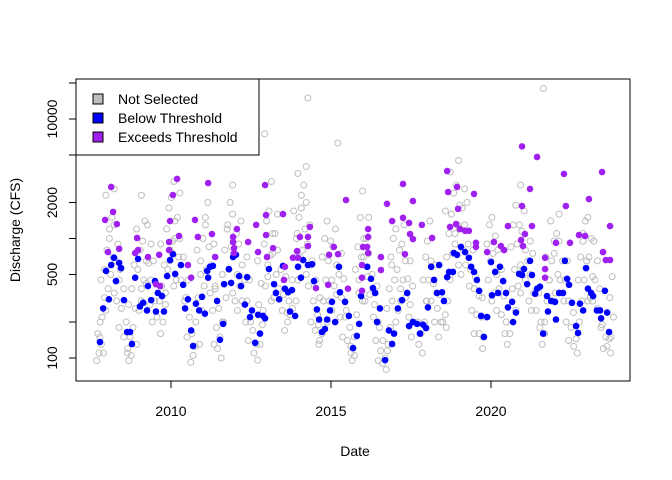  I want to click on x-axis-label: Date, so click(355, 451).